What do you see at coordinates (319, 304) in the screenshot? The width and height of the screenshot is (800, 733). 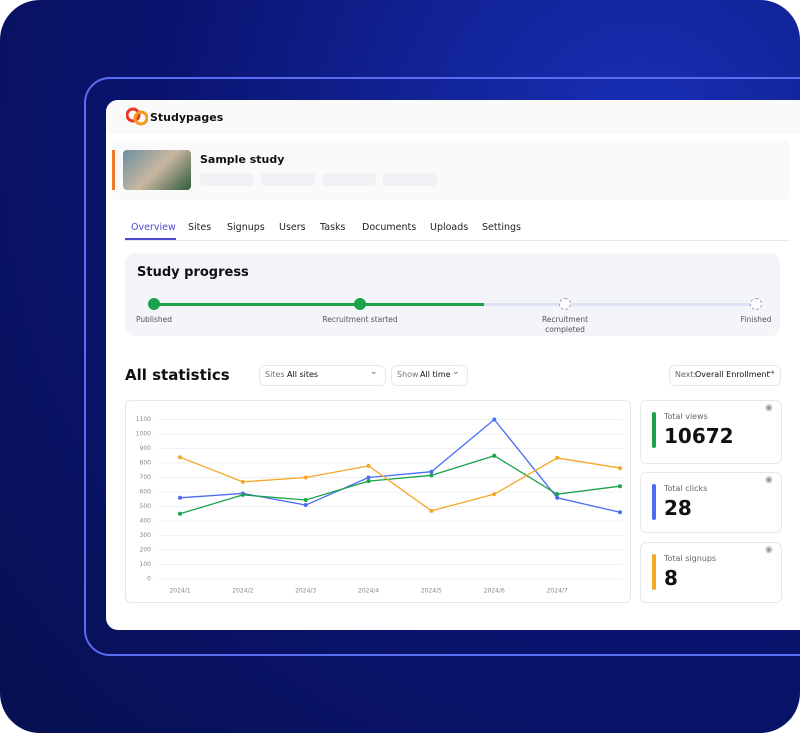 I see `progress-fill` at bounding box center [319, 304].